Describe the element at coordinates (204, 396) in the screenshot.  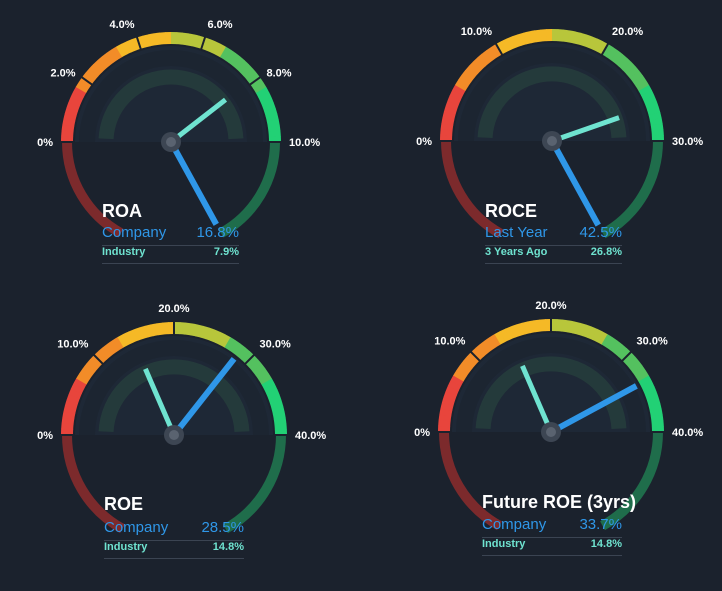
I see `primary-needle` at that location.